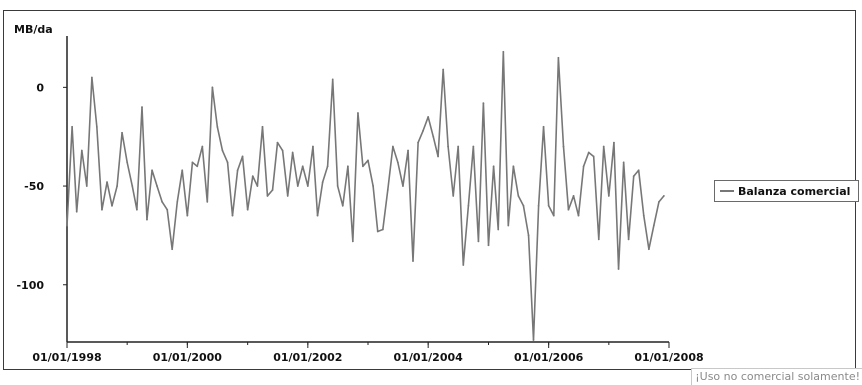  Describe the element at coordinates (33, 29) in the screenshot. I see `y-unit-label: MB/da` at that location.